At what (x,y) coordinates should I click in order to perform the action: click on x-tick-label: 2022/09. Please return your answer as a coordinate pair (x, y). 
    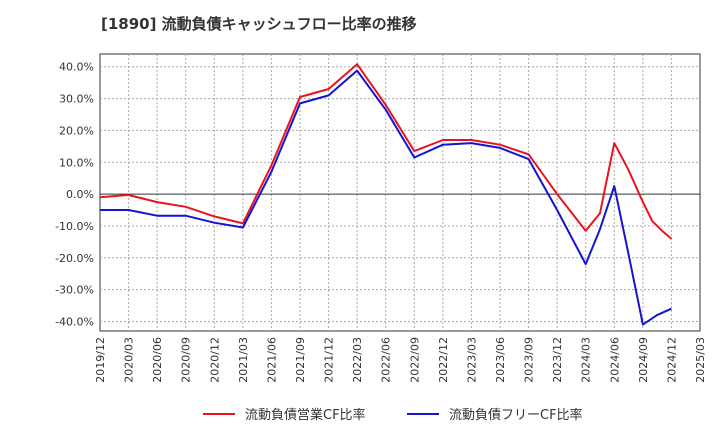
    Looking at the image, I should click on (414, 360).